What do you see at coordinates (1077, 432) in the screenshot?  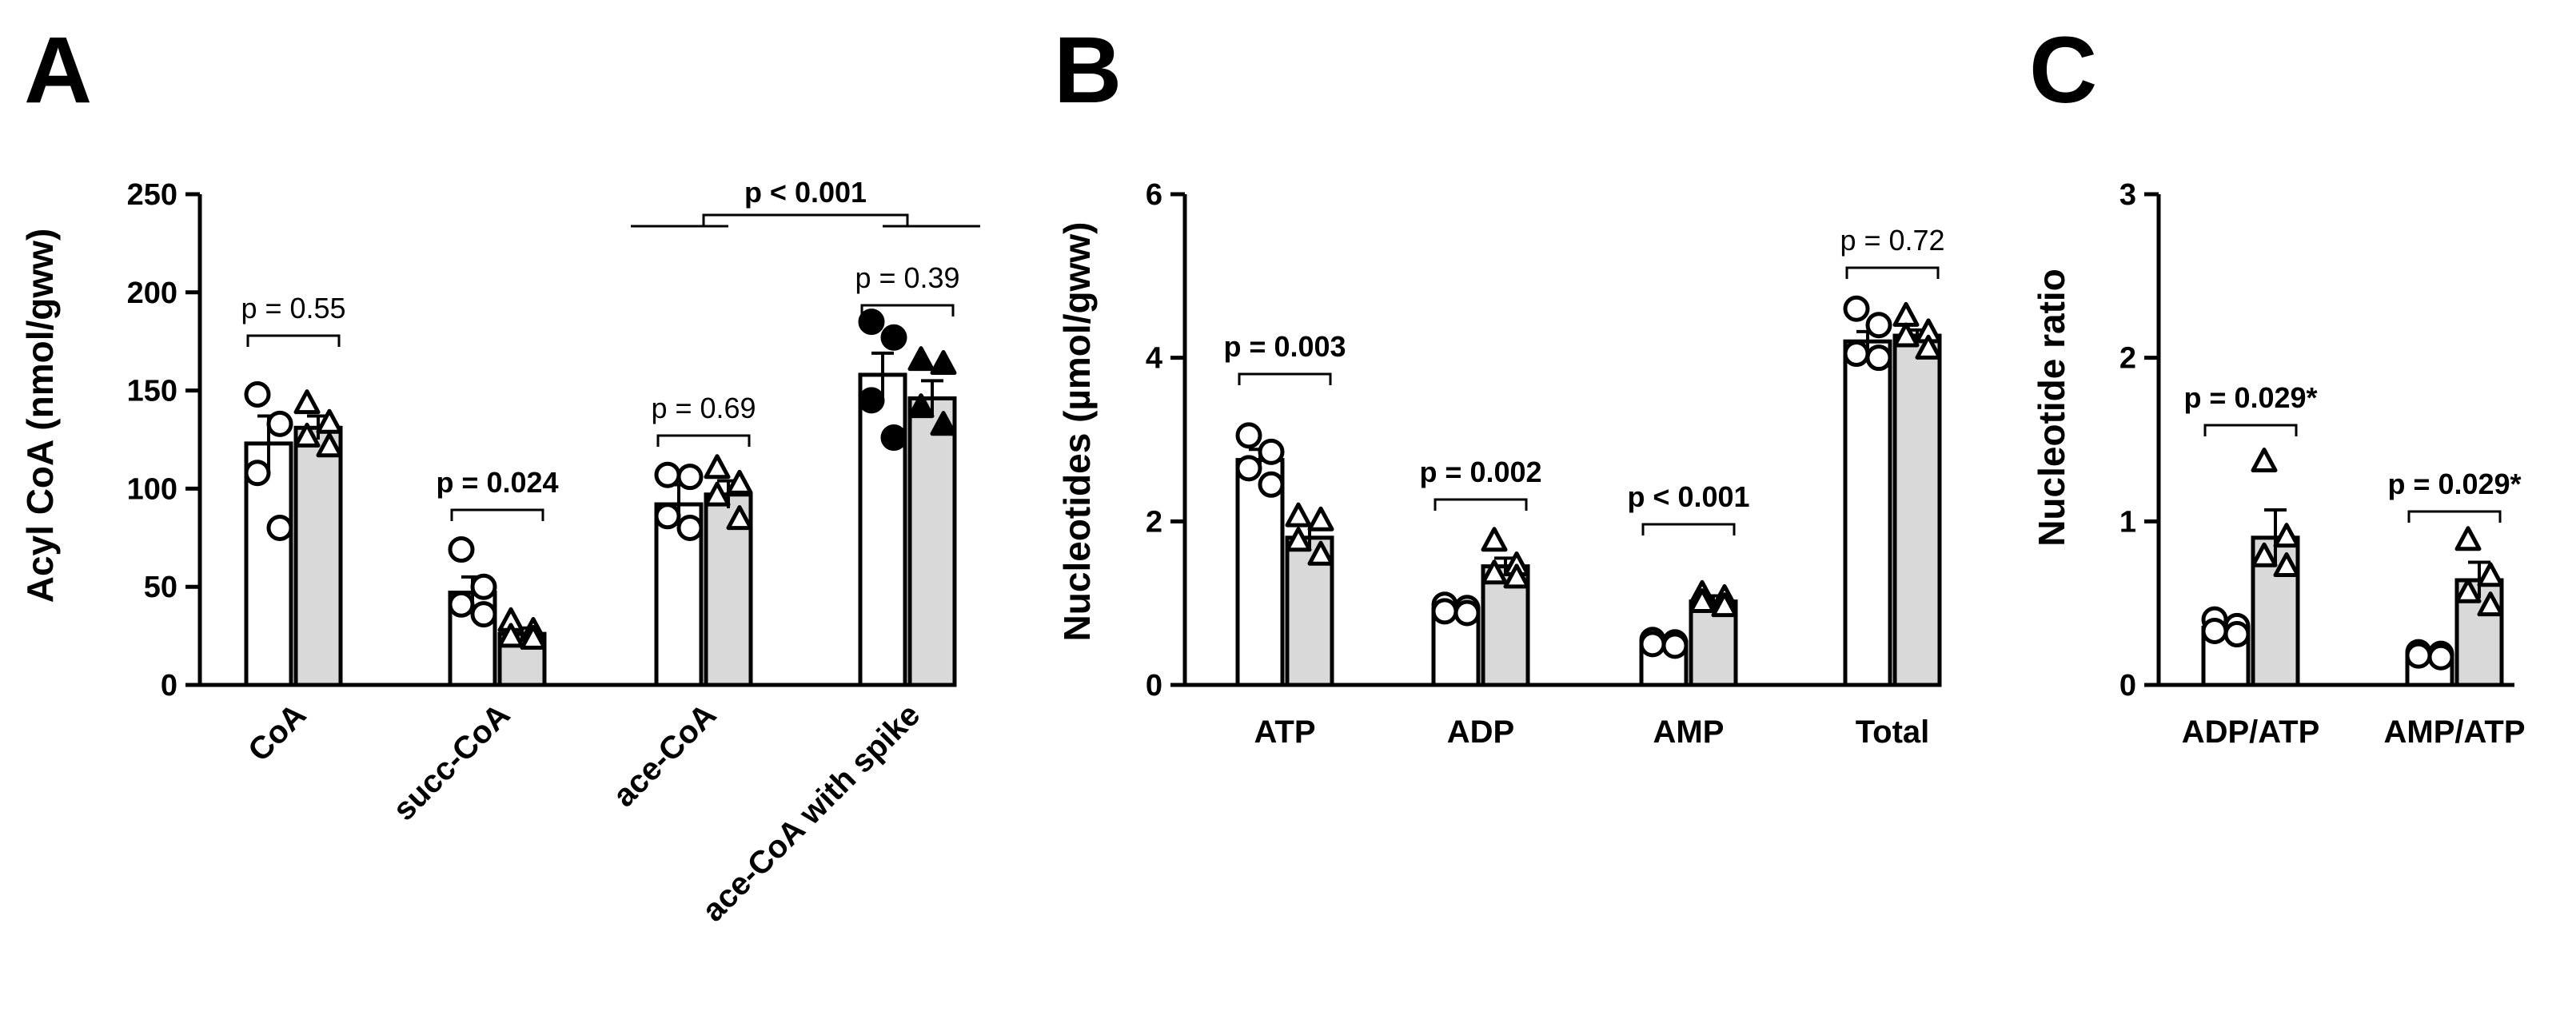 I see `panel-b-y-axis-label: Nucleotides (µmol/gww)` at bounding box center [1077, 432].